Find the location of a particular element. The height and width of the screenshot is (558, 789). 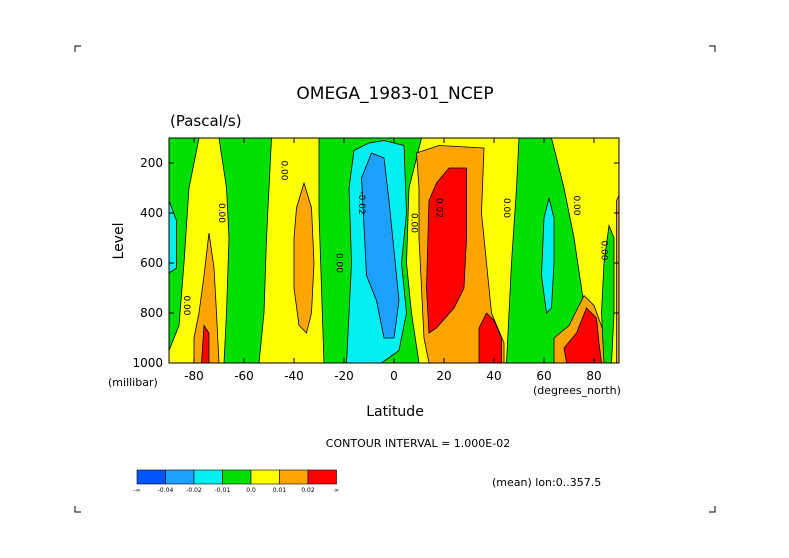

x-tick-label-0: -80 is located at coordinates (194, 376).